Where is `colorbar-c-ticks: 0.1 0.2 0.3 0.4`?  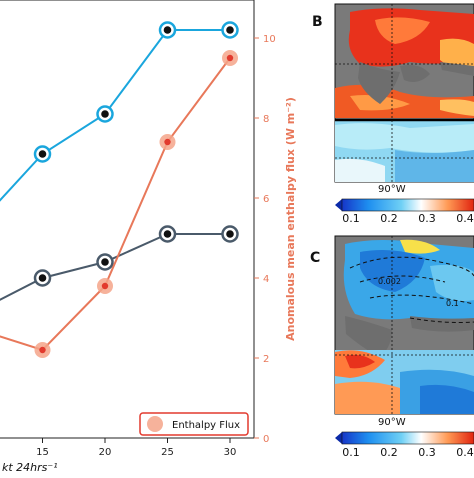 colorbar-c-ticks: 0.1 0.2 0.3 0.4 is located at coordinates (408, 452).